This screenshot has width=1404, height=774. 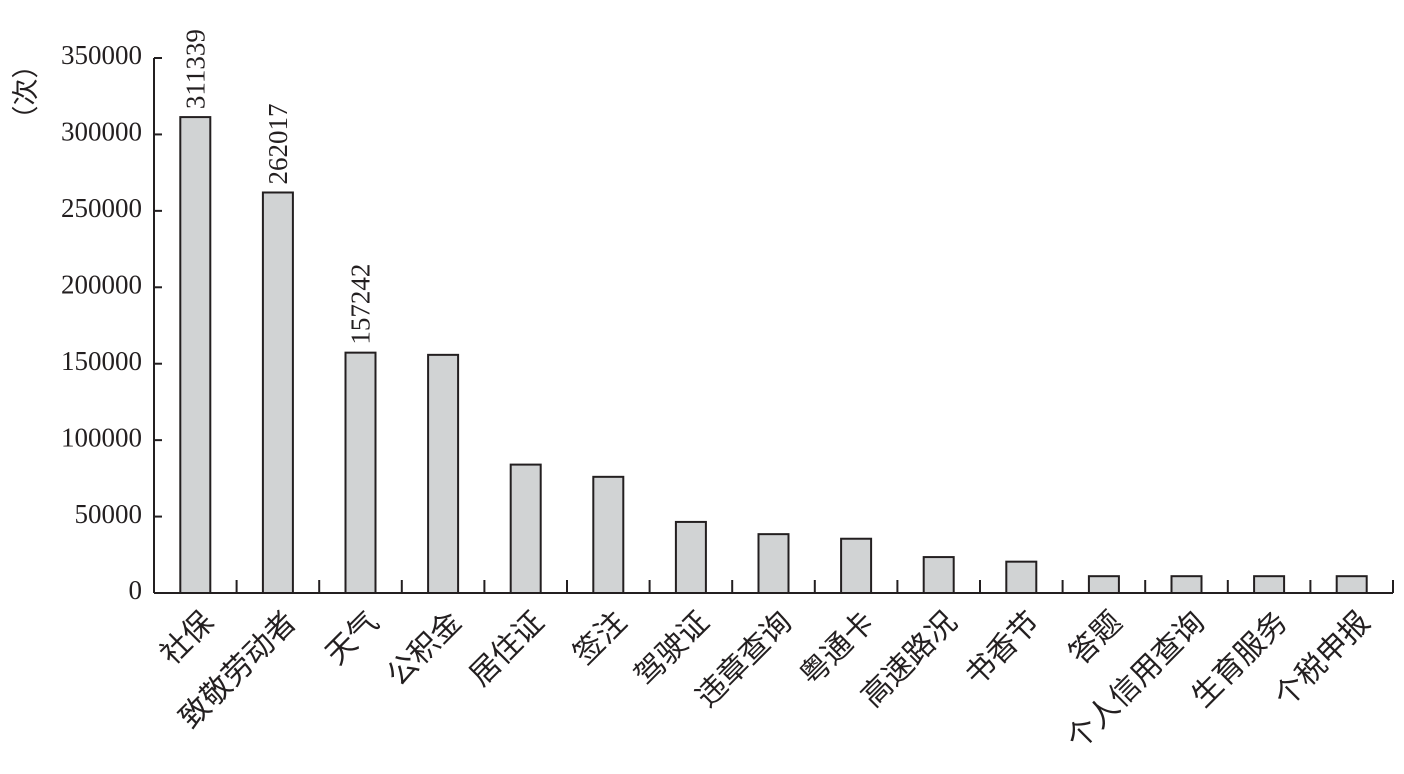 I want to click on y-tick-label: 200000, so click(x=101, y=284).